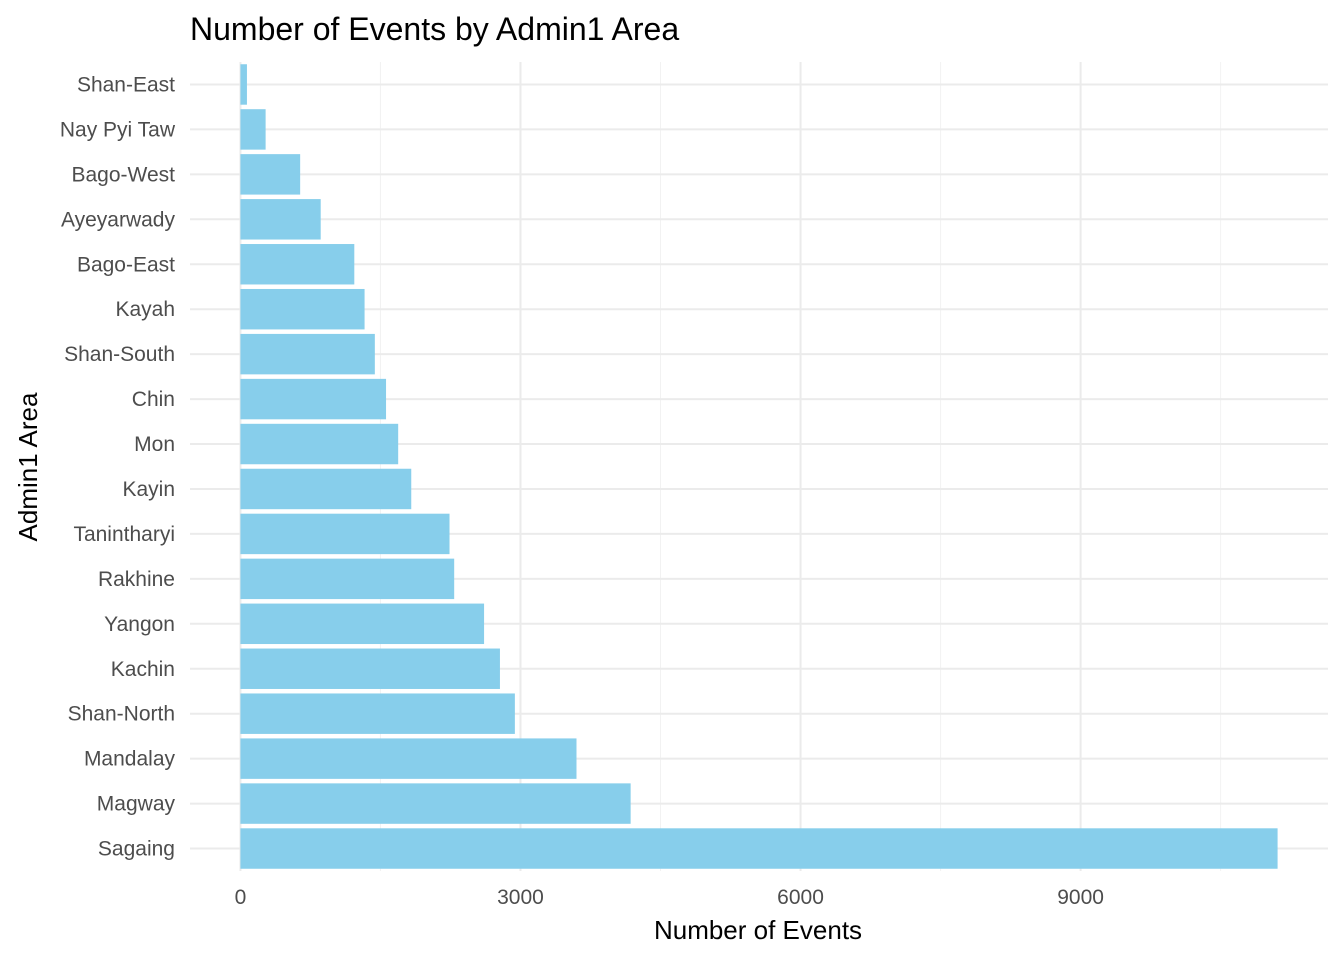 The image size is (1344, 960). I want to click on y-tick-label: Tanintharyi, so click(124, 534).